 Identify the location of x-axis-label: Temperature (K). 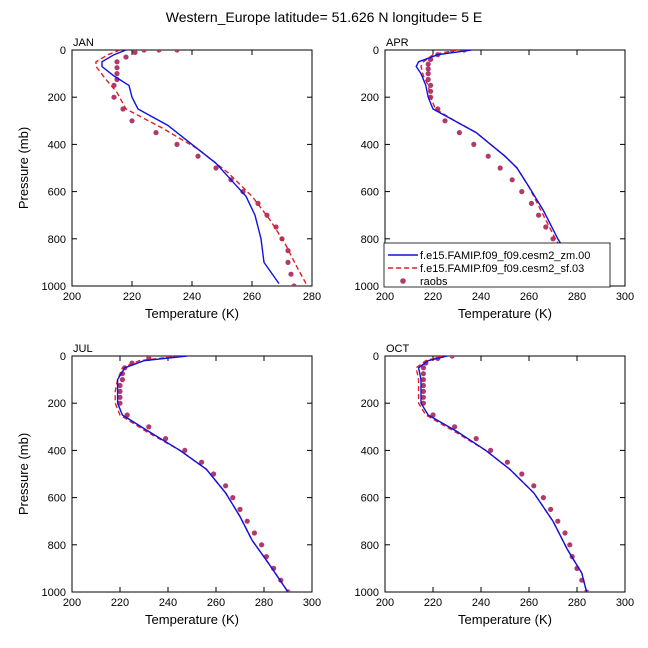
(505, 619).